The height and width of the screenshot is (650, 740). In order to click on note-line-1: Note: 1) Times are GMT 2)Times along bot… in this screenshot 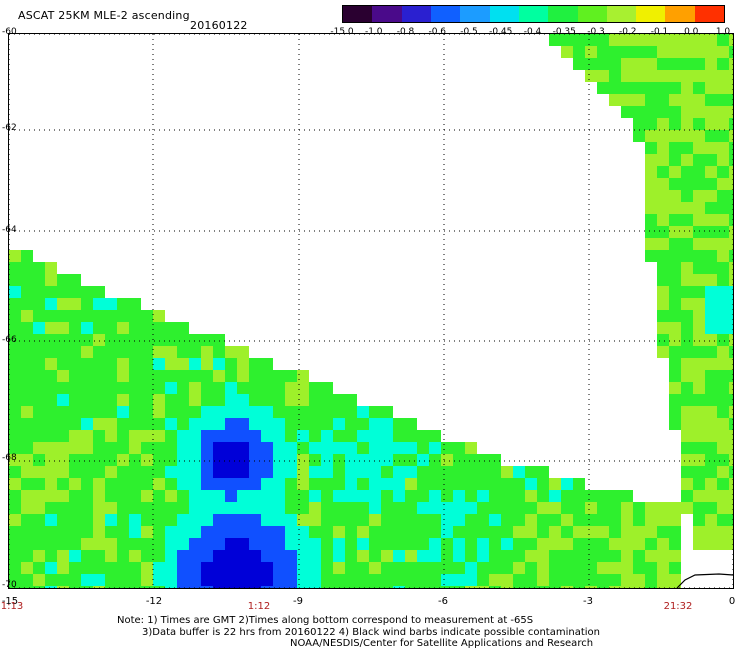, I will do `click(325, 620)`.